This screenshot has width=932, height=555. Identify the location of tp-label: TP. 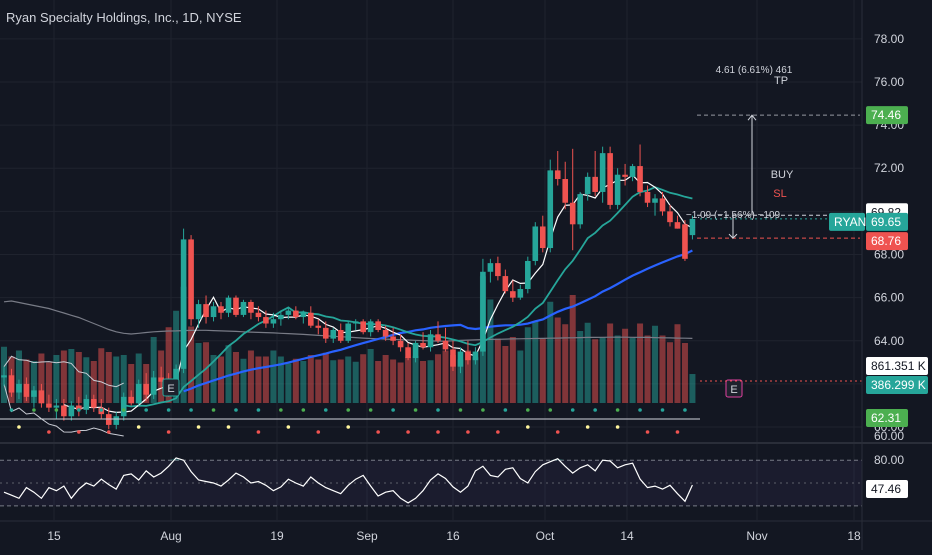
(781, 81).